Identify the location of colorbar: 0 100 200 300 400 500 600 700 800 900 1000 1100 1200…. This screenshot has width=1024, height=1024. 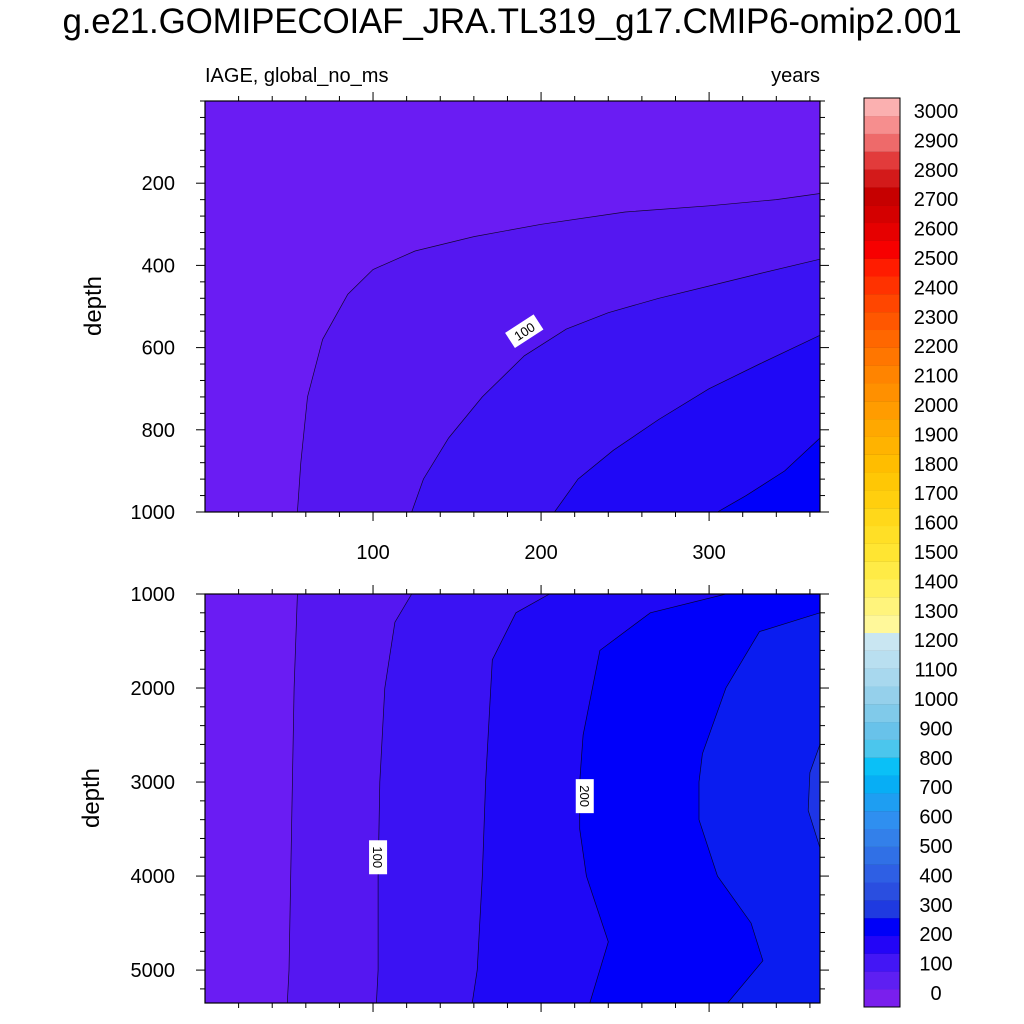
(911, 552).